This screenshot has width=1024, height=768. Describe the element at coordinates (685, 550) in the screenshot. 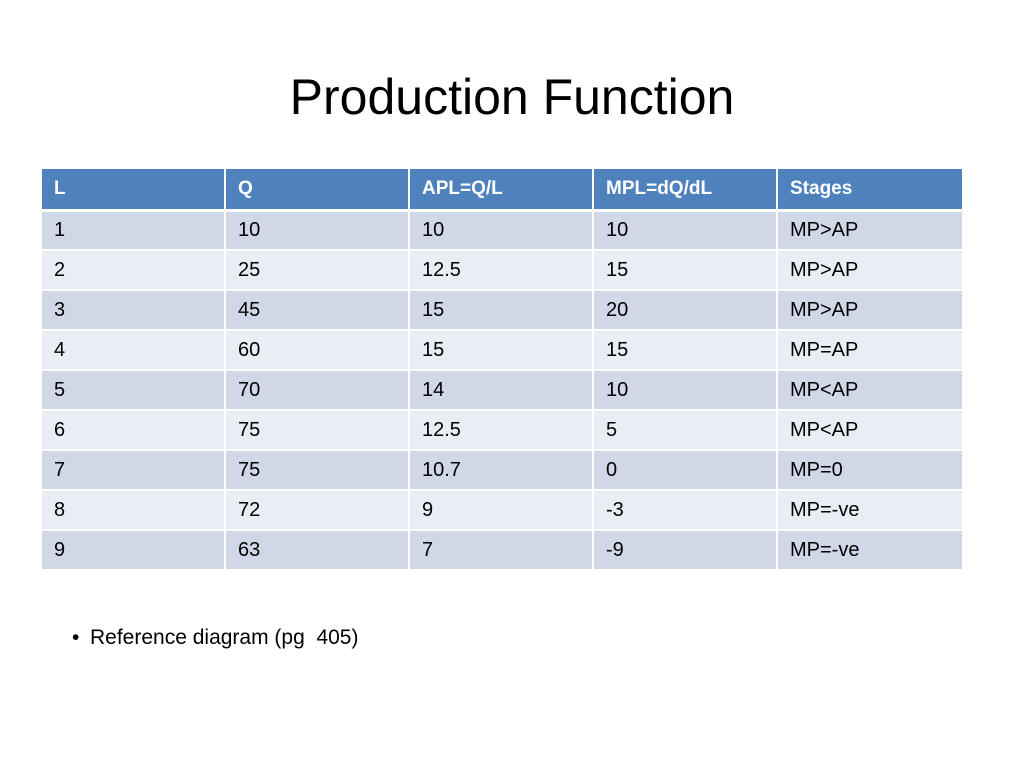

I see `cell-mpl: -9` at that location.